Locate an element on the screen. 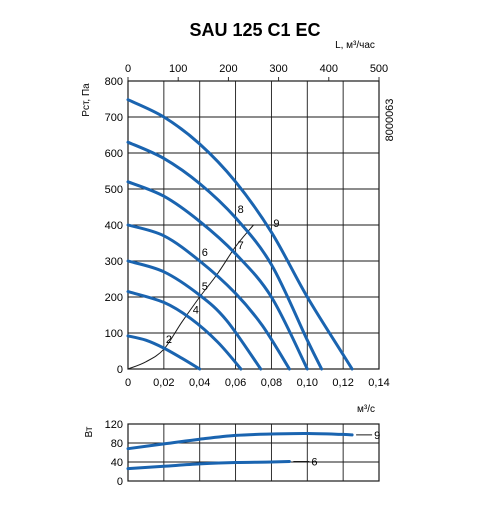  curve-label-2: 2 is located at coordinates (169, 340).